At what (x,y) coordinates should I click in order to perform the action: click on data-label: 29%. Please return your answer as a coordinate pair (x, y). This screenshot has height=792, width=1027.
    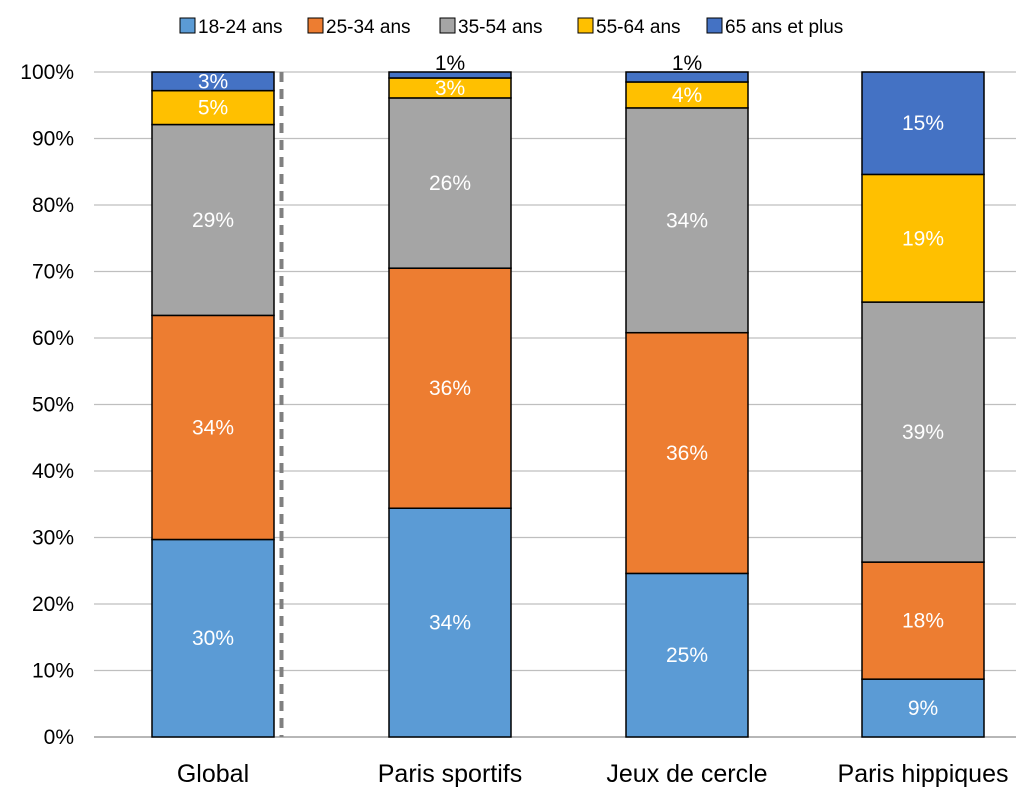
    Looking at the image, I should click on (213, 220).